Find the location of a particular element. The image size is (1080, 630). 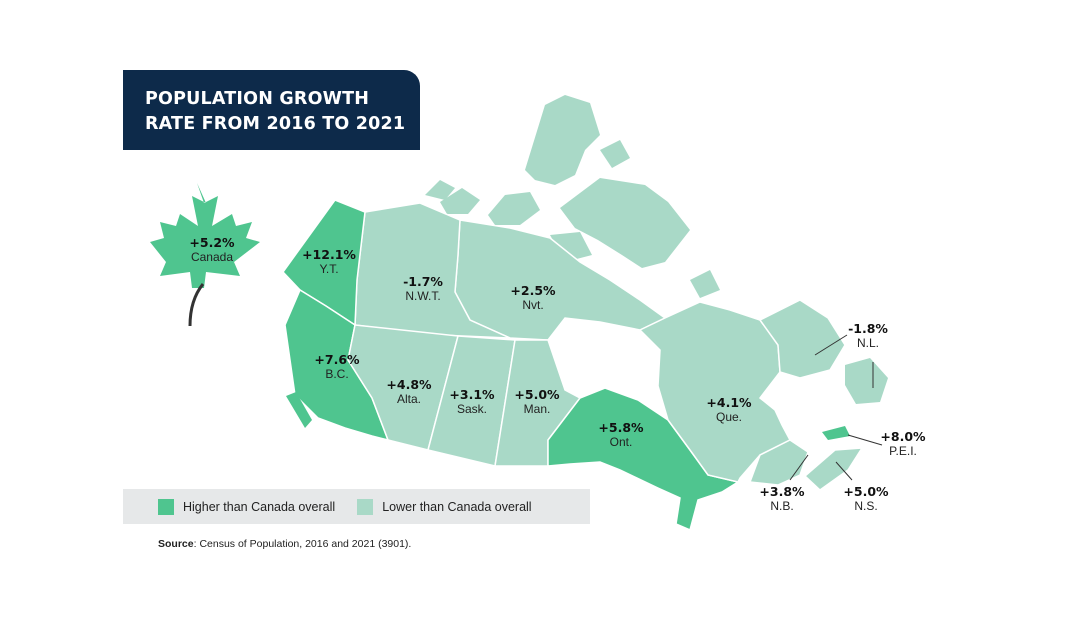

bc-value: +7.6% is located at coordinates (337, 359).